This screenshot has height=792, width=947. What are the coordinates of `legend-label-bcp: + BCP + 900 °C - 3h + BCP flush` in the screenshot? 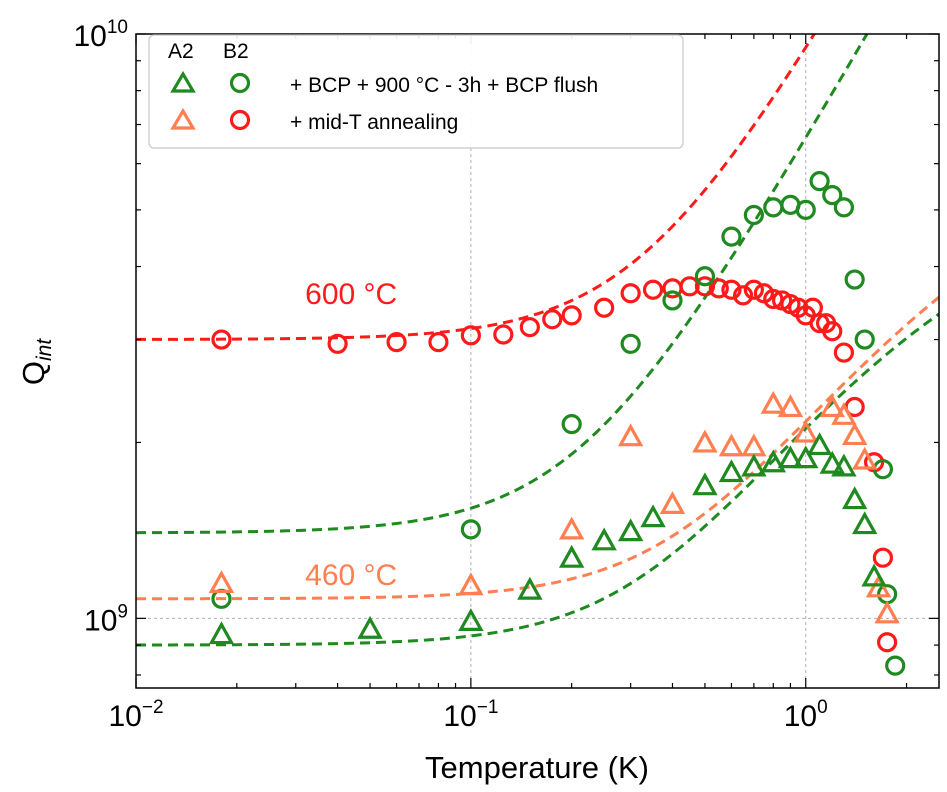 It's located at (444, 85).